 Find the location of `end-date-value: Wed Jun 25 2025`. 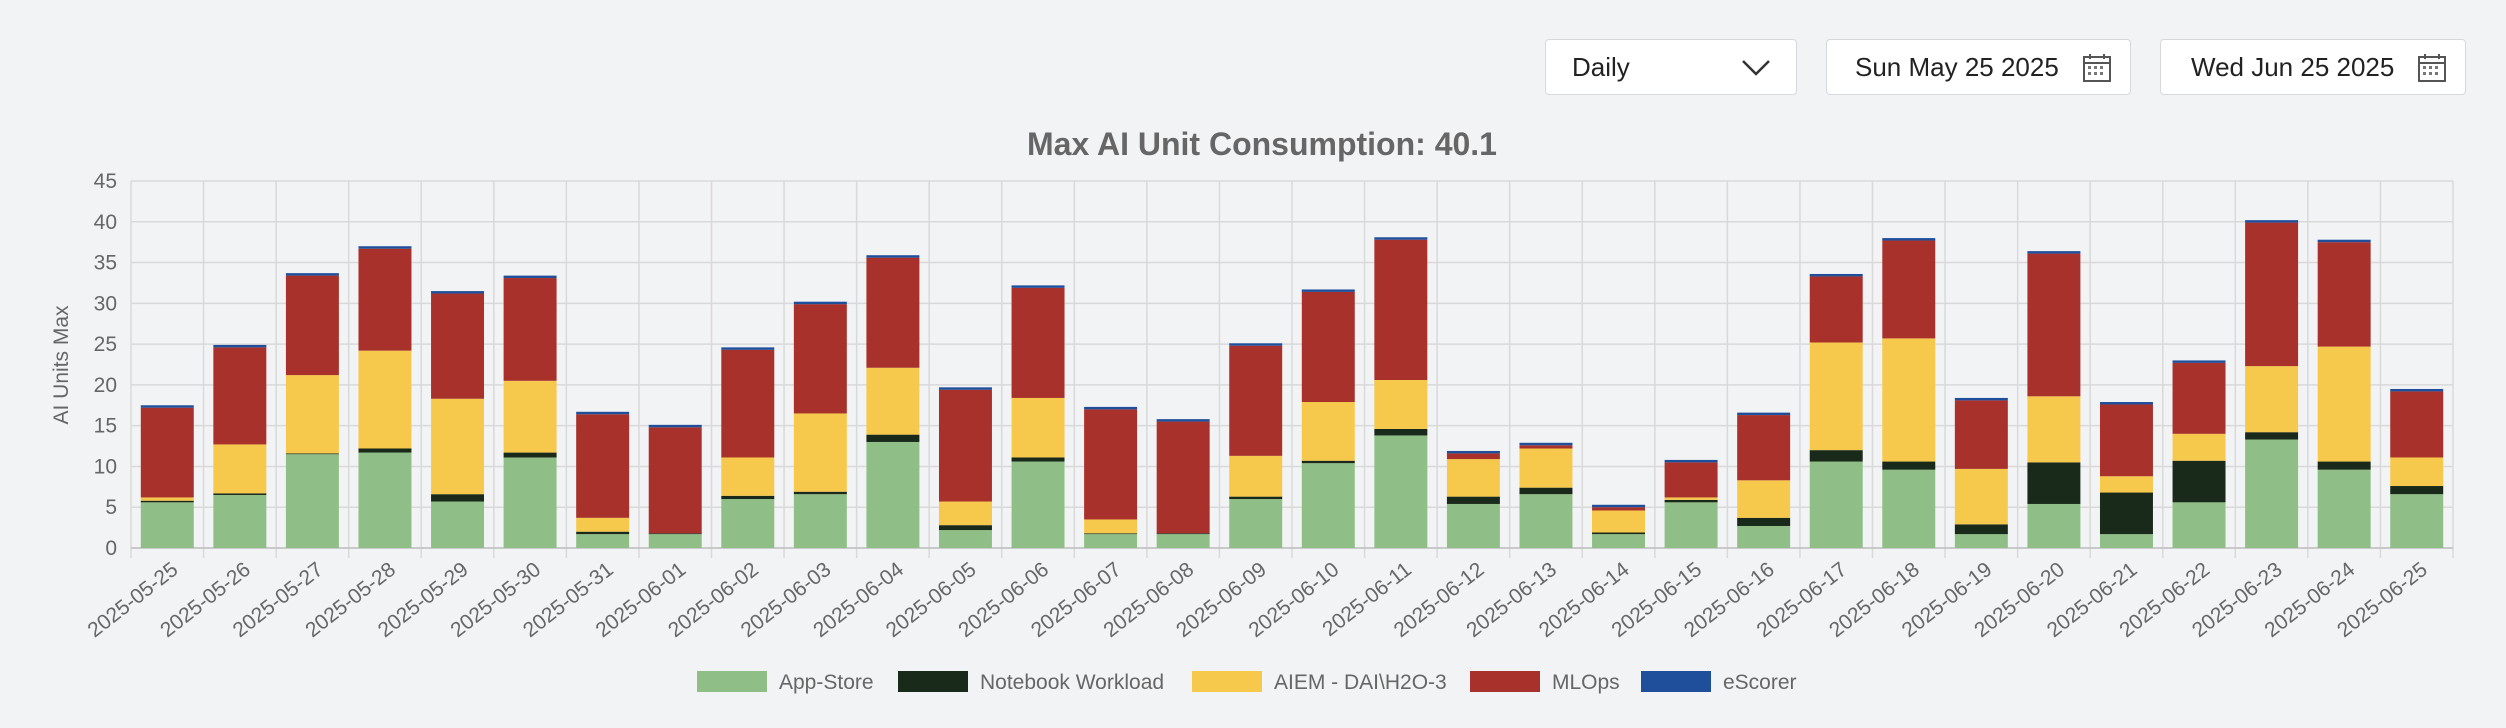

end-date-value: Wed Jun 25 2025 is located at coordinates (2293, 66).